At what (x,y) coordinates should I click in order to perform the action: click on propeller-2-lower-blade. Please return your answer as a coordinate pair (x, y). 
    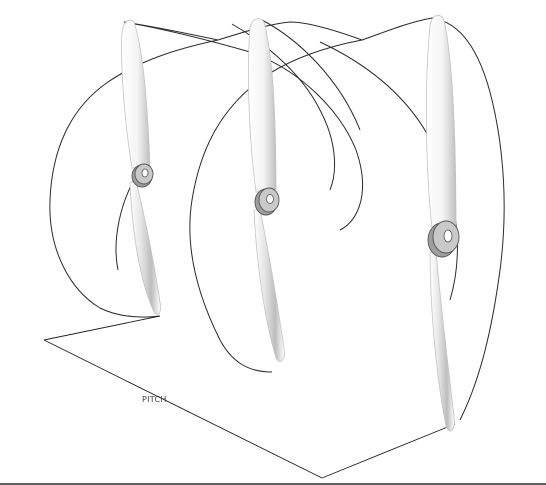
    Looking at the image, I should click on (269, 285).